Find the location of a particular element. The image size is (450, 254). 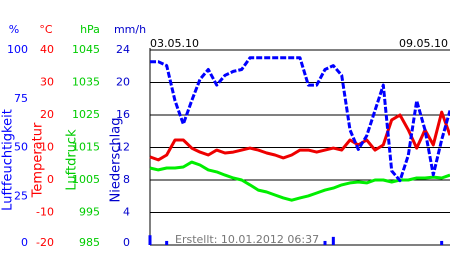

y-tick-label: 50 is located at coordinates (21, 147).